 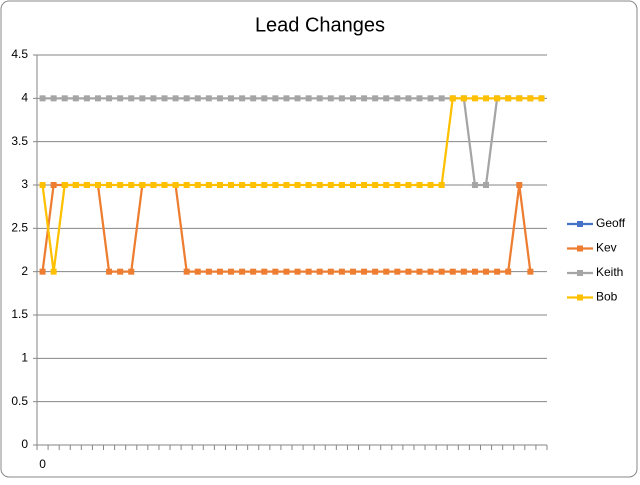 I want to click on y-tick-label: 4.5, so click(x=19, y=54).